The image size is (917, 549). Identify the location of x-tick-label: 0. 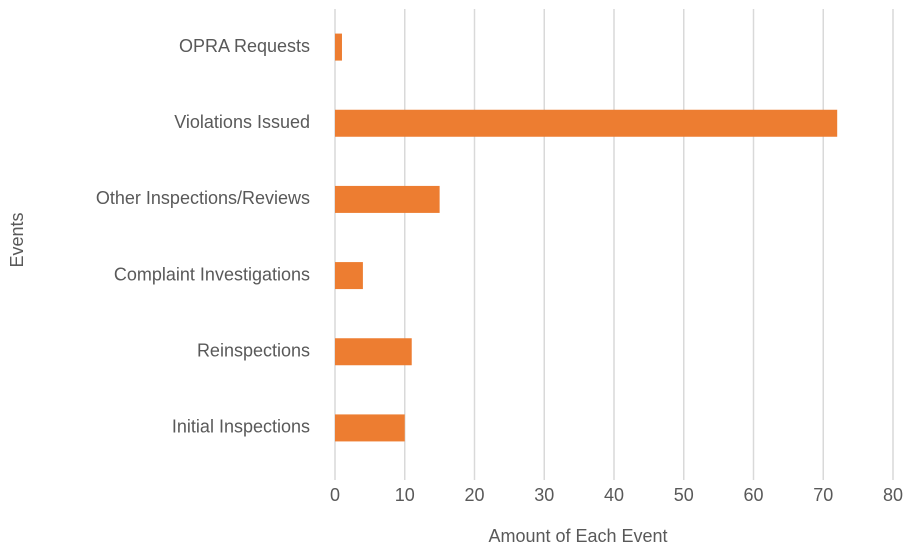
(335, 495).